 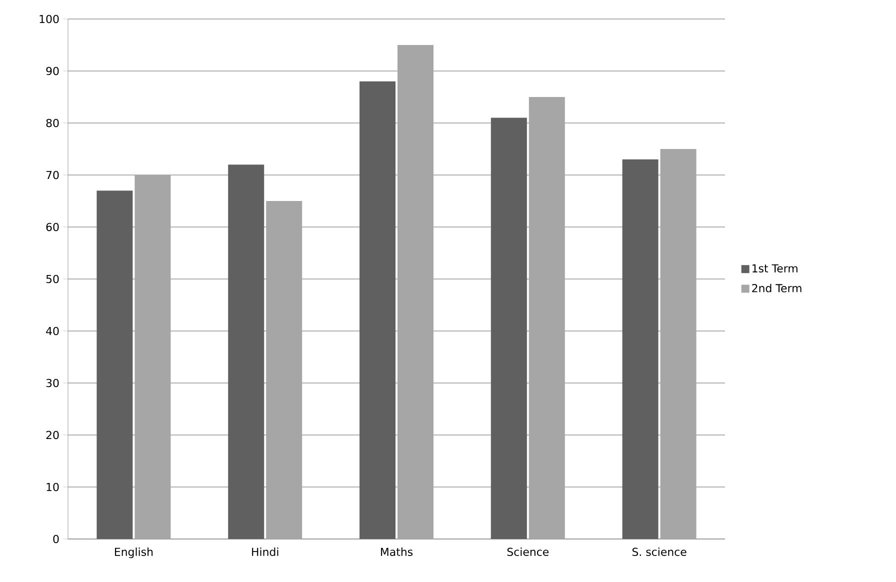 What do you see at coordinates (52, 123) in the screenshot?
I see `y-tick-label: 80` at bounding box center [52, 123].